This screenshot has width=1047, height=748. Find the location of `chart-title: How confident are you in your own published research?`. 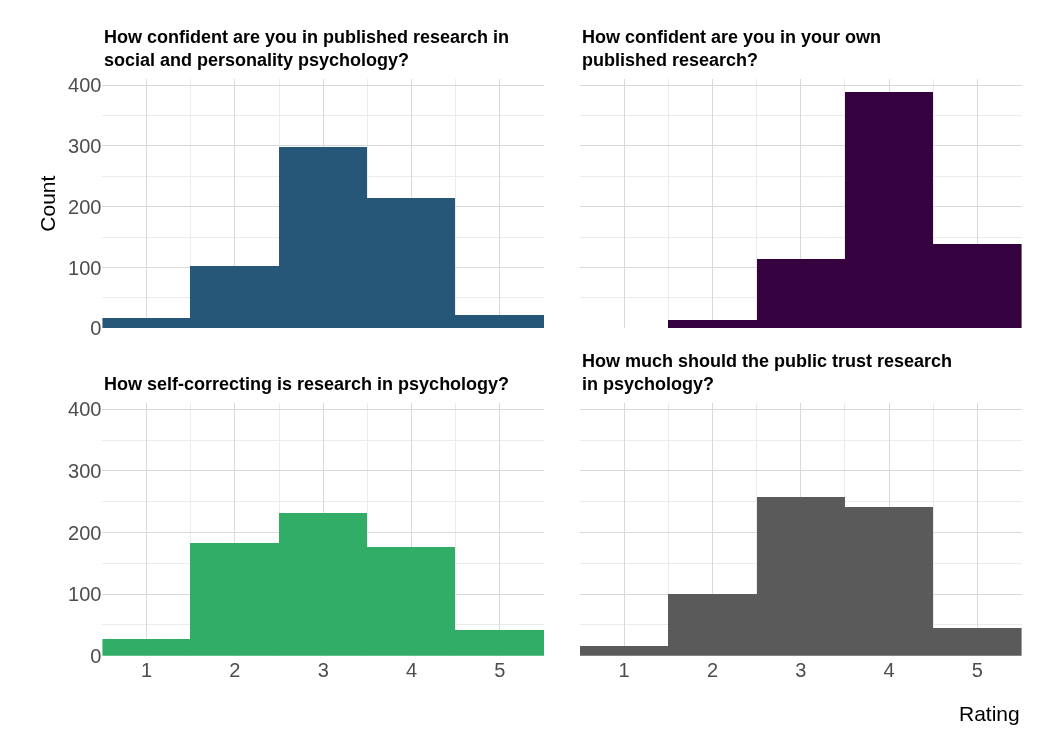

chart-title: How confident are you in your own published research? is located at coordinates (732, 49).